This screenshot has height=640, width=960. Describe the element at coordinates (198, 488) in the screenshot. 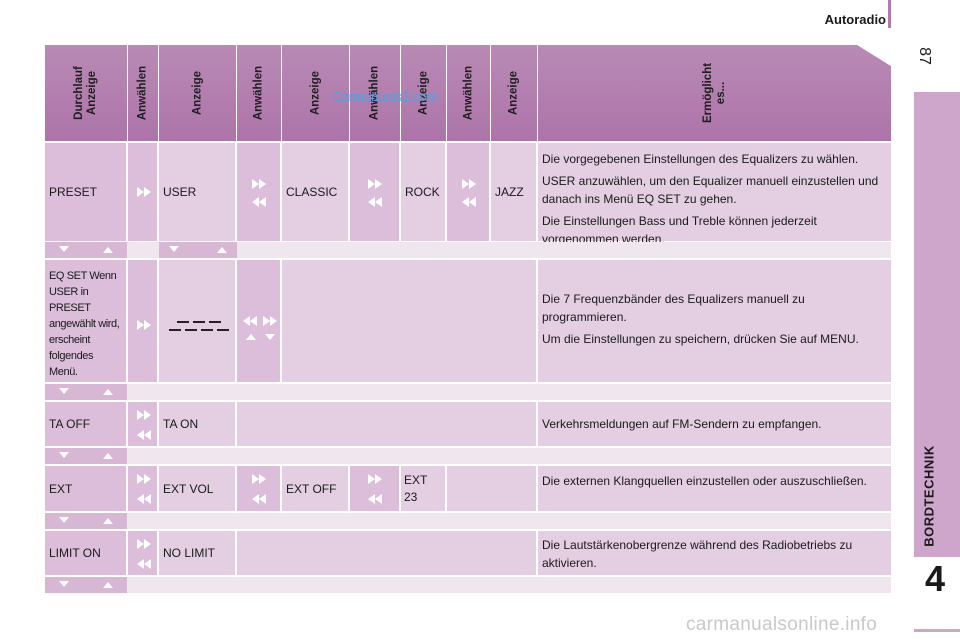

I see `cell-ext-vol: EXT VOL` at that location.